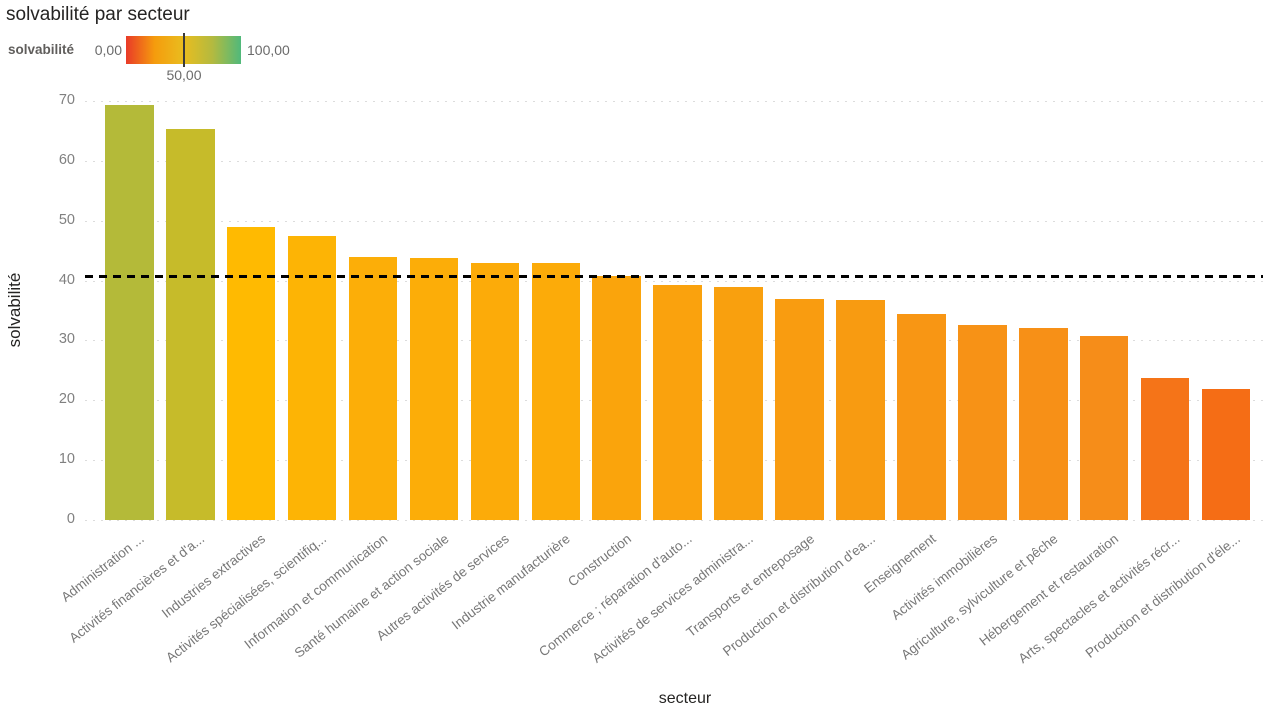 This screenshot has height=716, width=1270. I want to click on y-tick-label: 40, so click(66, 279).